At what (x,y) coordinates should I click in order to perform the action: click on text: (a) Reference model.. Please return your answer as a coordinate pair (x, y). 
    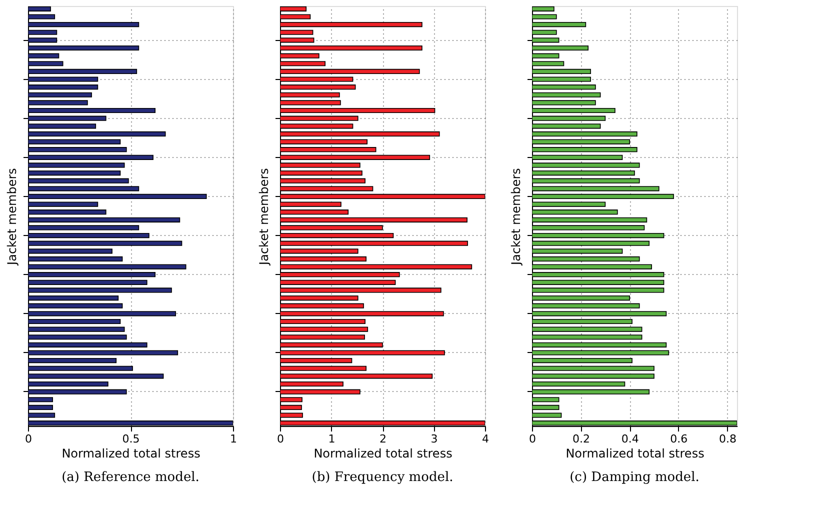
    Looking at the image, I should click on (131, 477).